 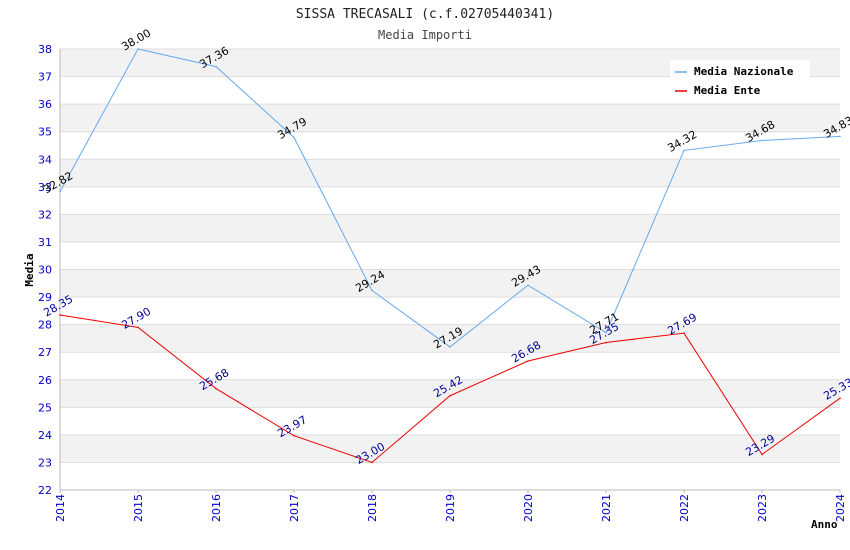 What do you see at coordinates (45, 132) in the screenshot?
I see `y-tick-label: 35` at bounding box center [45, 132].